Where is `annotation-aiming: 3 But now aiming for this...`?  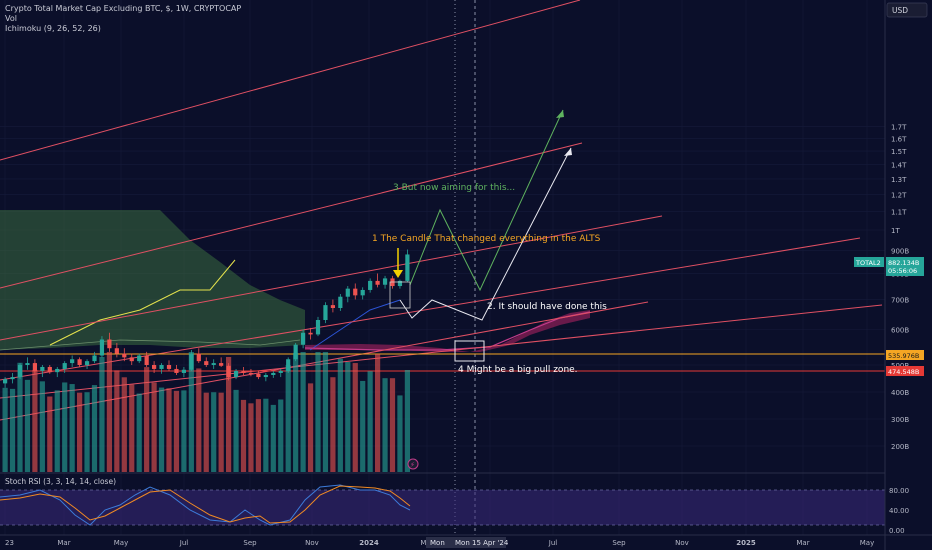 annotation-aiming: 3 But now aiming for this... is located at coordinates (454, 188).